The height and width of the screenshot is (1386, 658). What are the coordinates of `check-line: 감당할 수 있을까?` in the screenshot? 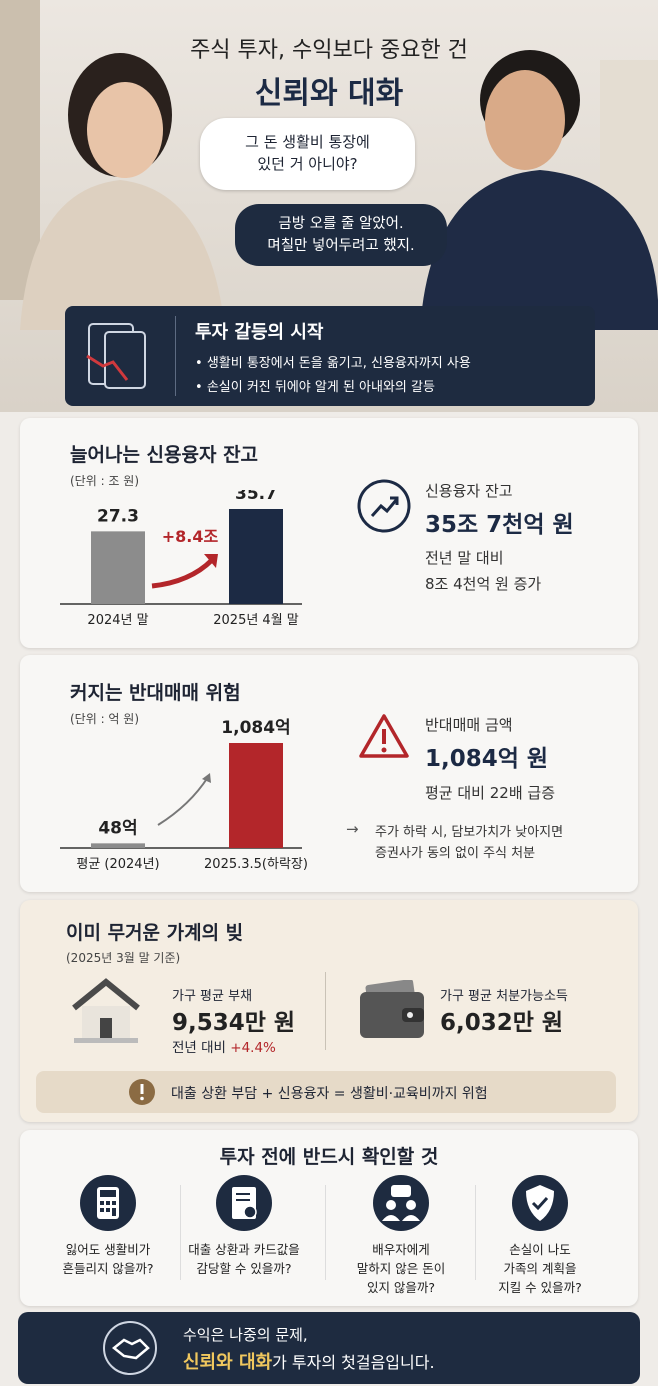 It's located at (244, 1268).